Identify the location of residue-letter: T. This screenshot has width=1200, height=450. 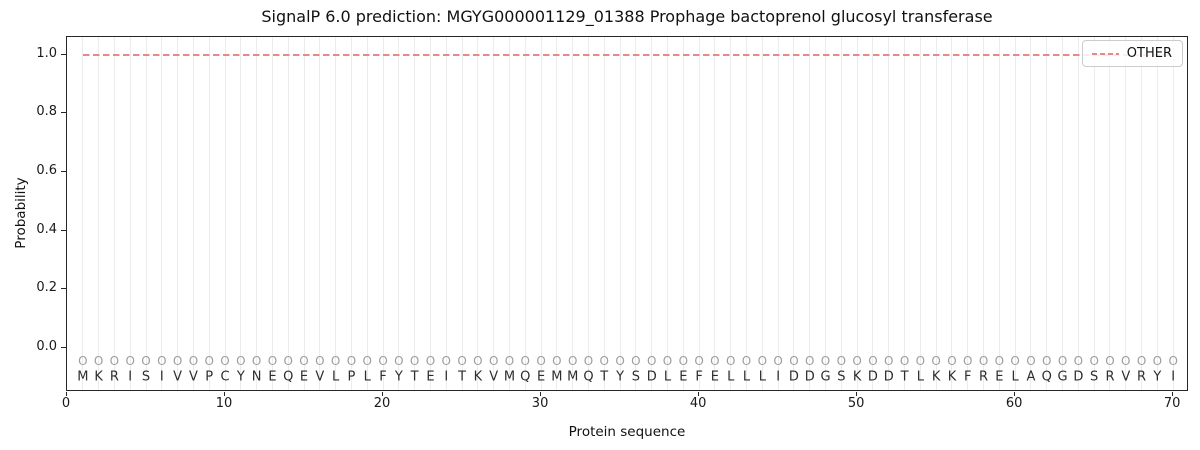
(462, 377).